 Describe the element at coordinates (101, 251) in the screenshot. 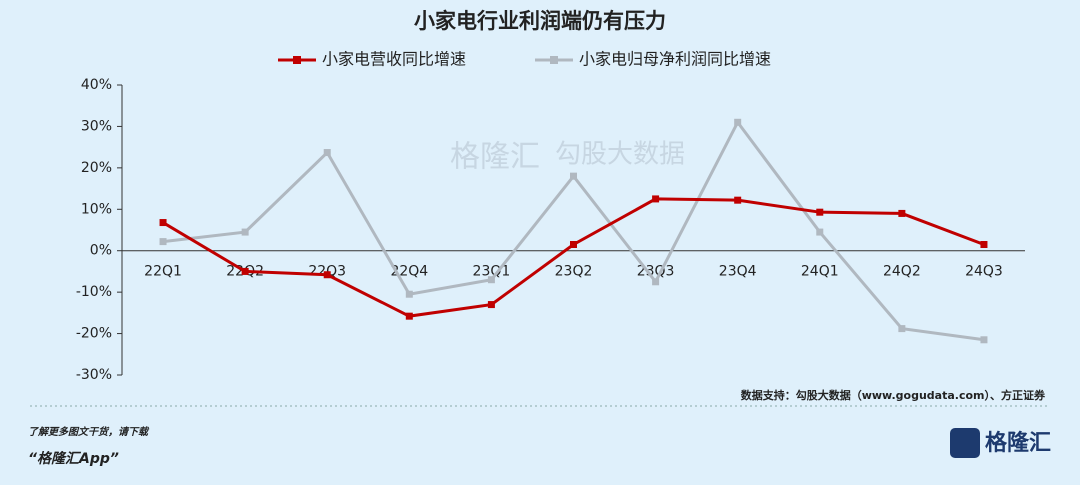

I see `y-tick-label: 0%` at that location.